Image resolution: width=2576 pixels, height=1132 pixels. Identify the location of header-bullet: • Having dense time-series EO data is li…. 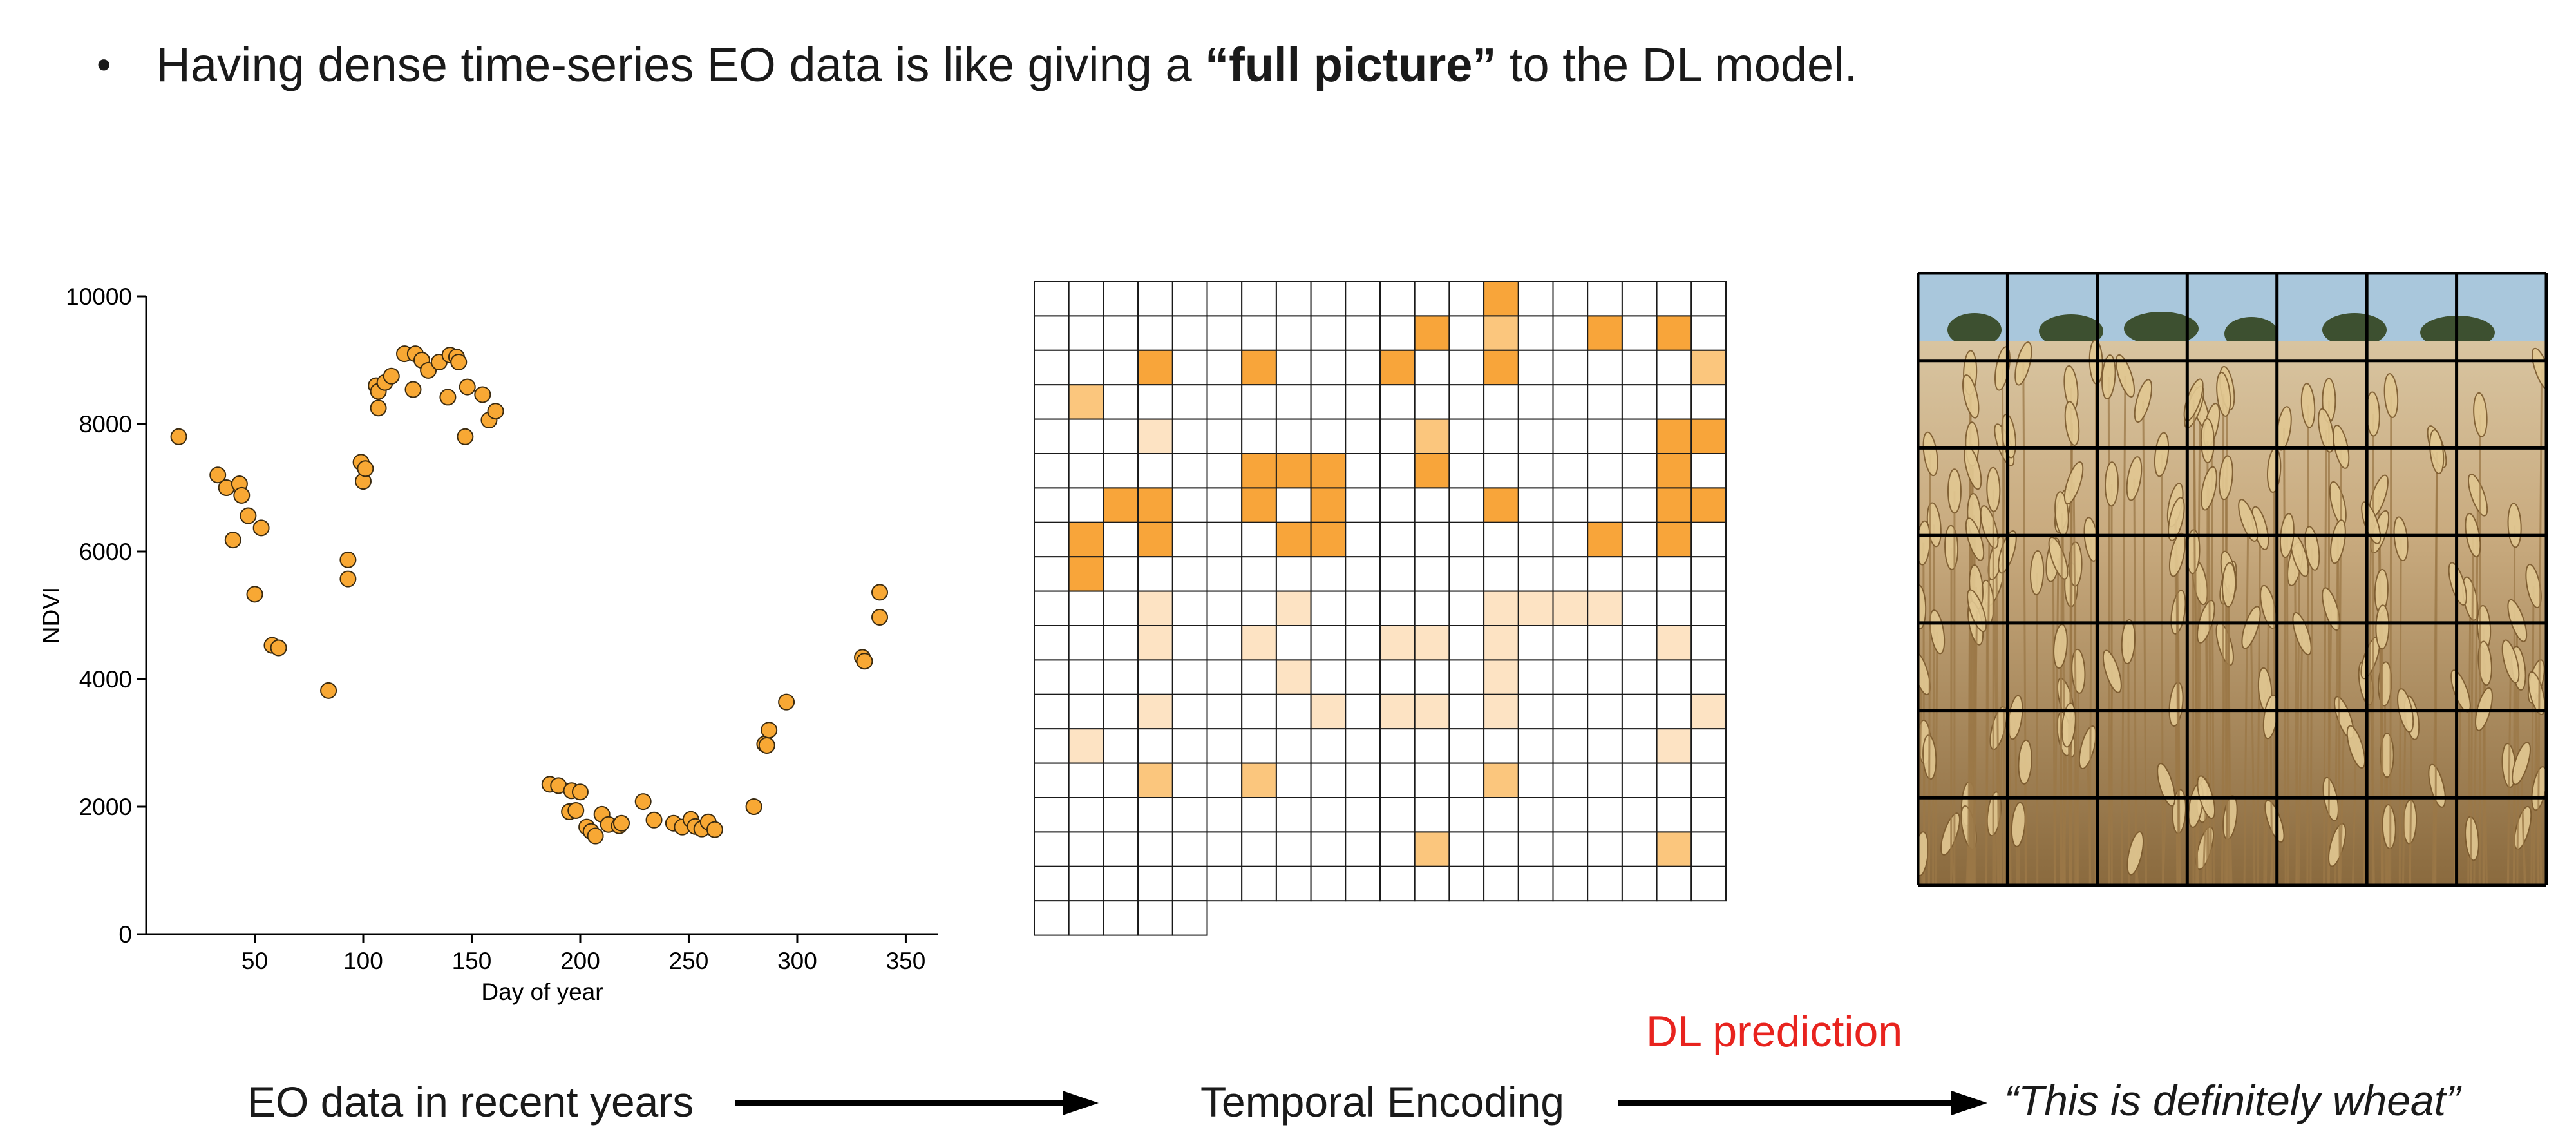
(977, 64).